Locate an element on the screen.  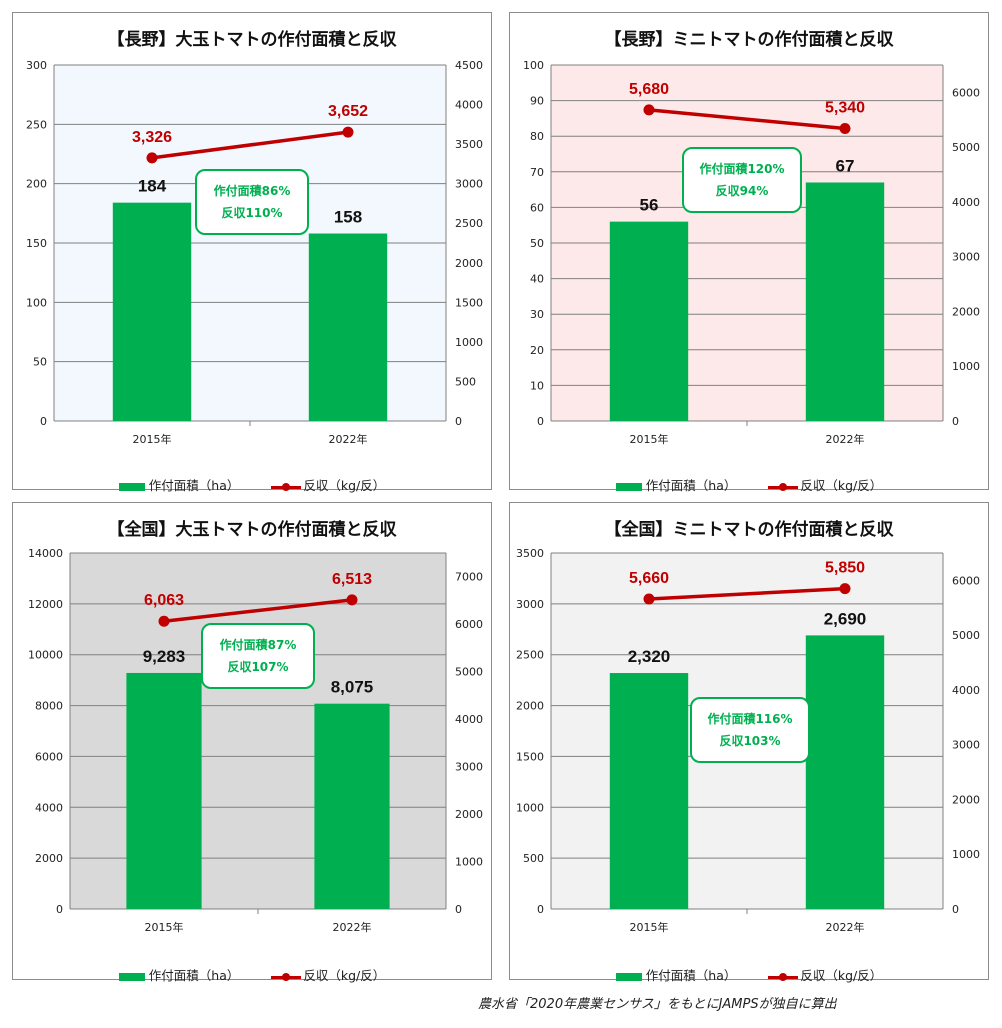
yield-value-label: 6,513 is located at coordinates (352, 579).